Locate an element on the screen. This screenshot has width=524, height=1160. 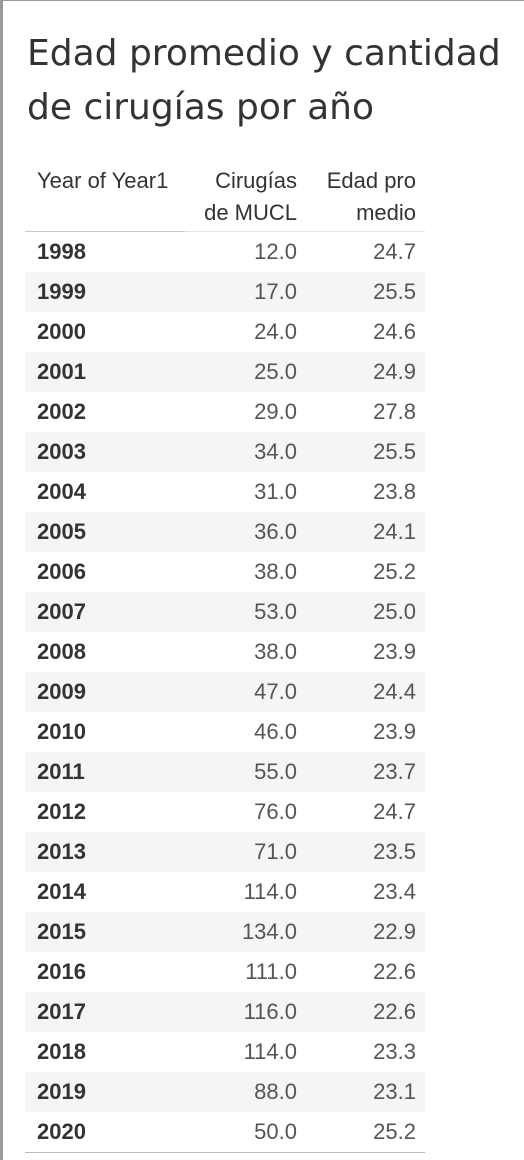
cell-year: 2008 is located at coordinates (61, 651).